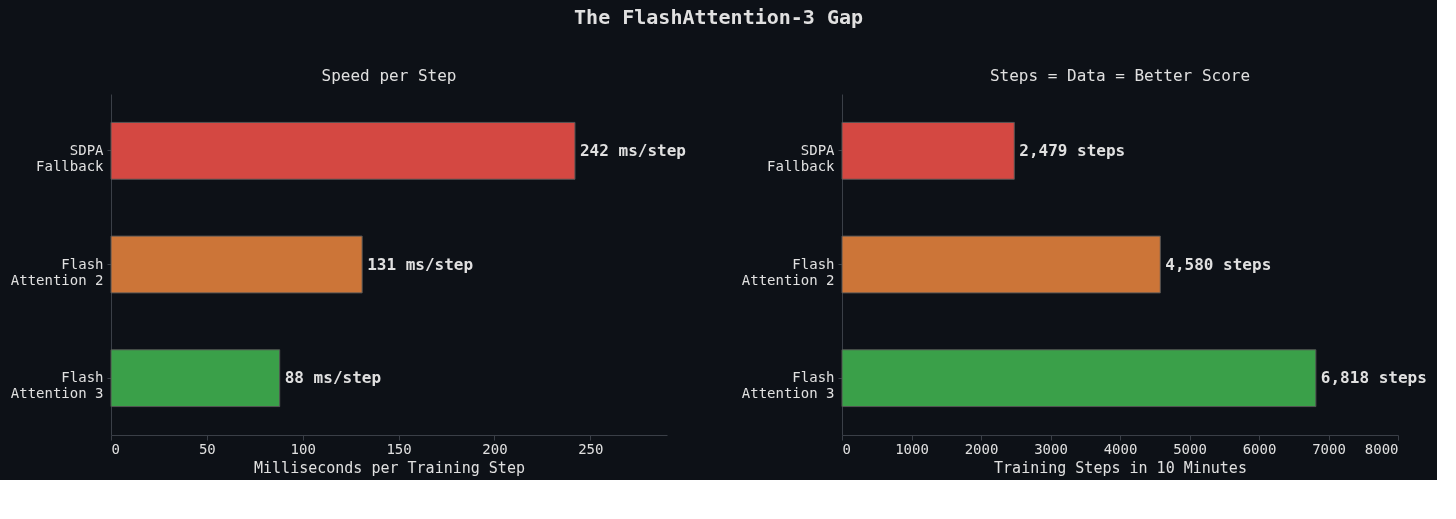  Describe the element at coordinates (632, 150) in the screenshot. I see `data-label: 242 ms/step` at that location.